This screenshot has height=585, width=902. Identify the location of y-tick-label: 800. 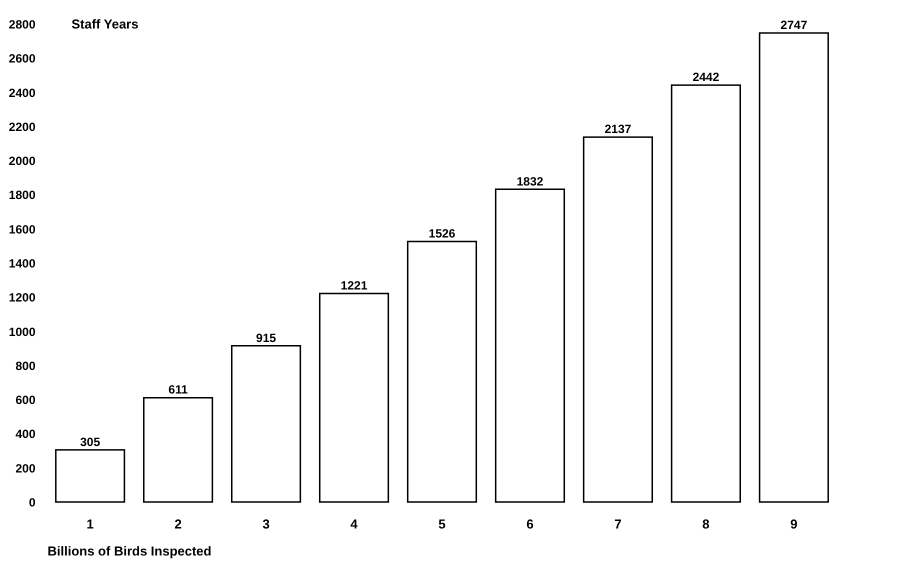
(25, 365).